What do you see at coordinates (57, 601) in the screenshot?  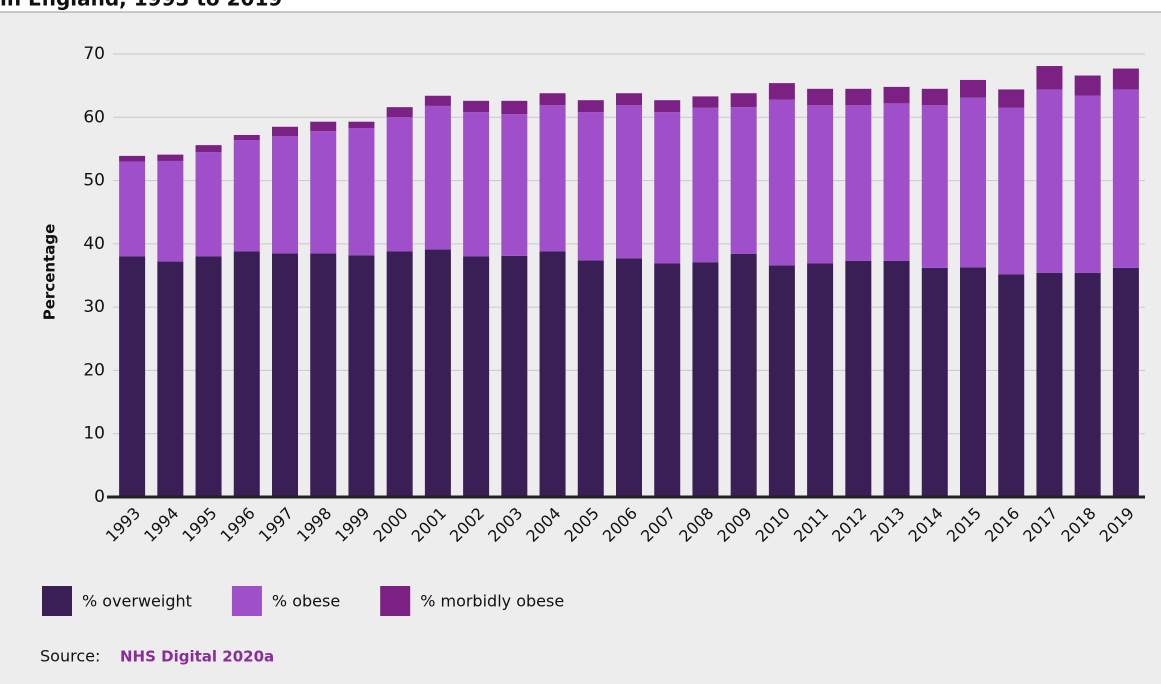 I see `legend-swatch` at bounding box center [57, 601].